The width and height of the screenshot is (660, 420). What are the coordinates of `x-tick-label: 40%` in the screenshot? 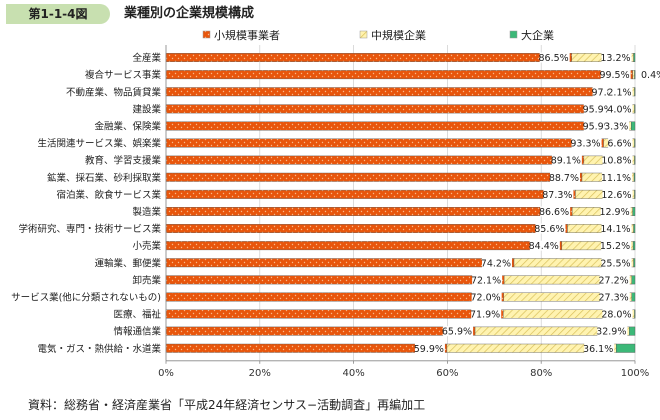 It's located at (353, 373).